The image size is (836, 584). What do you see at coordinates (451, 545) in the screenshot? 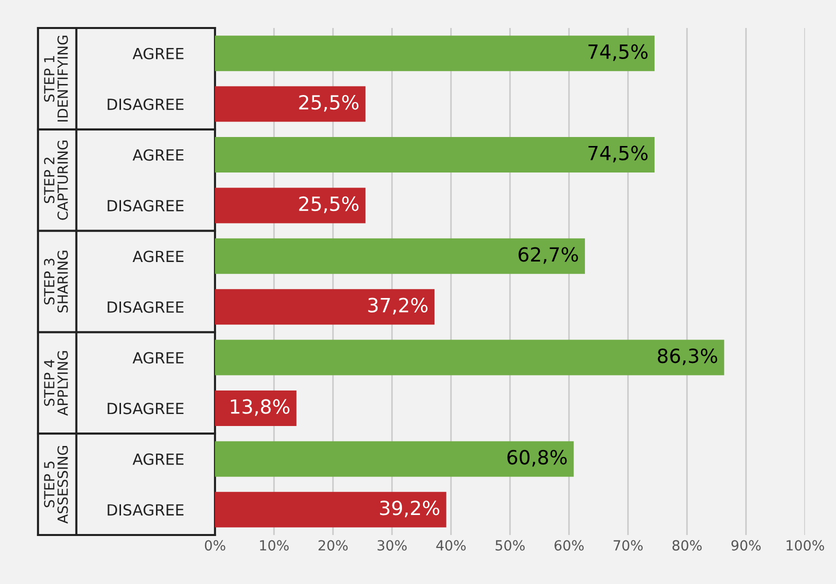
I see `x-tick-label: 40%` at bounding box center [451, 545].